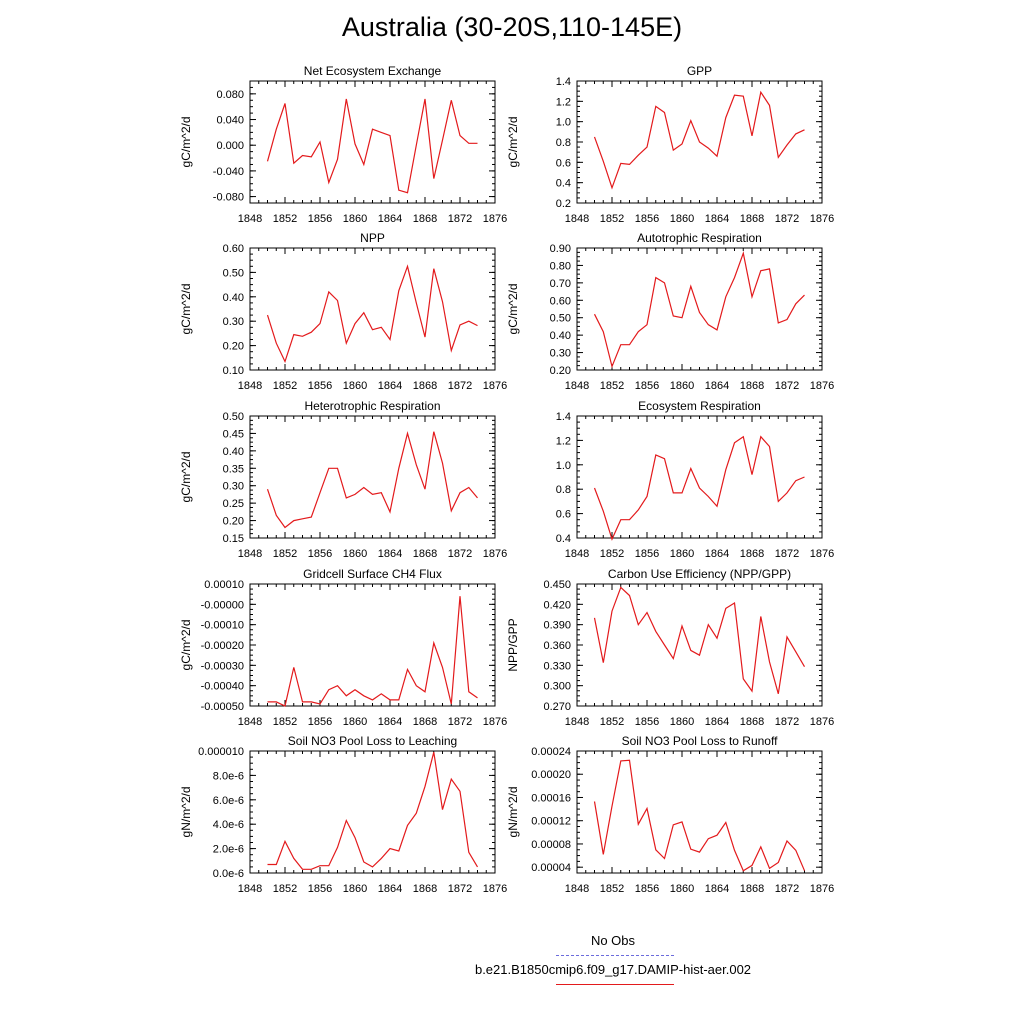  What do you see at coordinates (563, 441) in the screenshot?
I see `panel-5-ytick-label: 1.2` at bounding box center [563, 441].